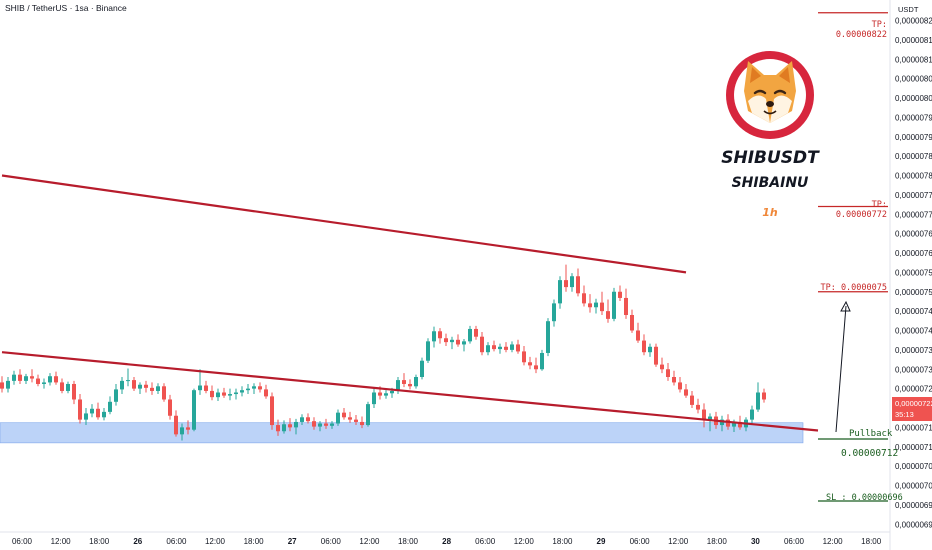  What do you see at coordinates (770, 212) in the screenshot?
I see `timeframe-label: 1h` at bounding box center [770, 212].